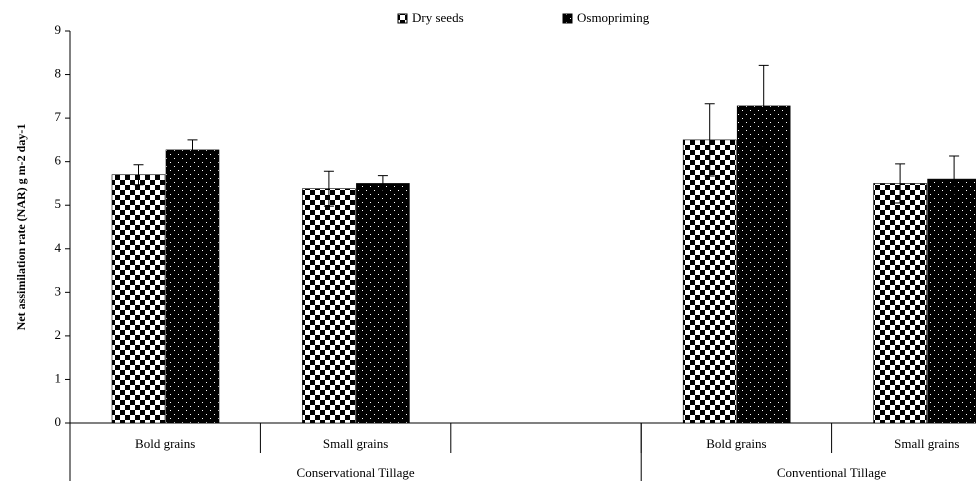 The width and height of the screenshot is (976, 481). Describe the element at coordinates (58, 116) in the screenshot. I see `y-tick-label: 7` at that location.